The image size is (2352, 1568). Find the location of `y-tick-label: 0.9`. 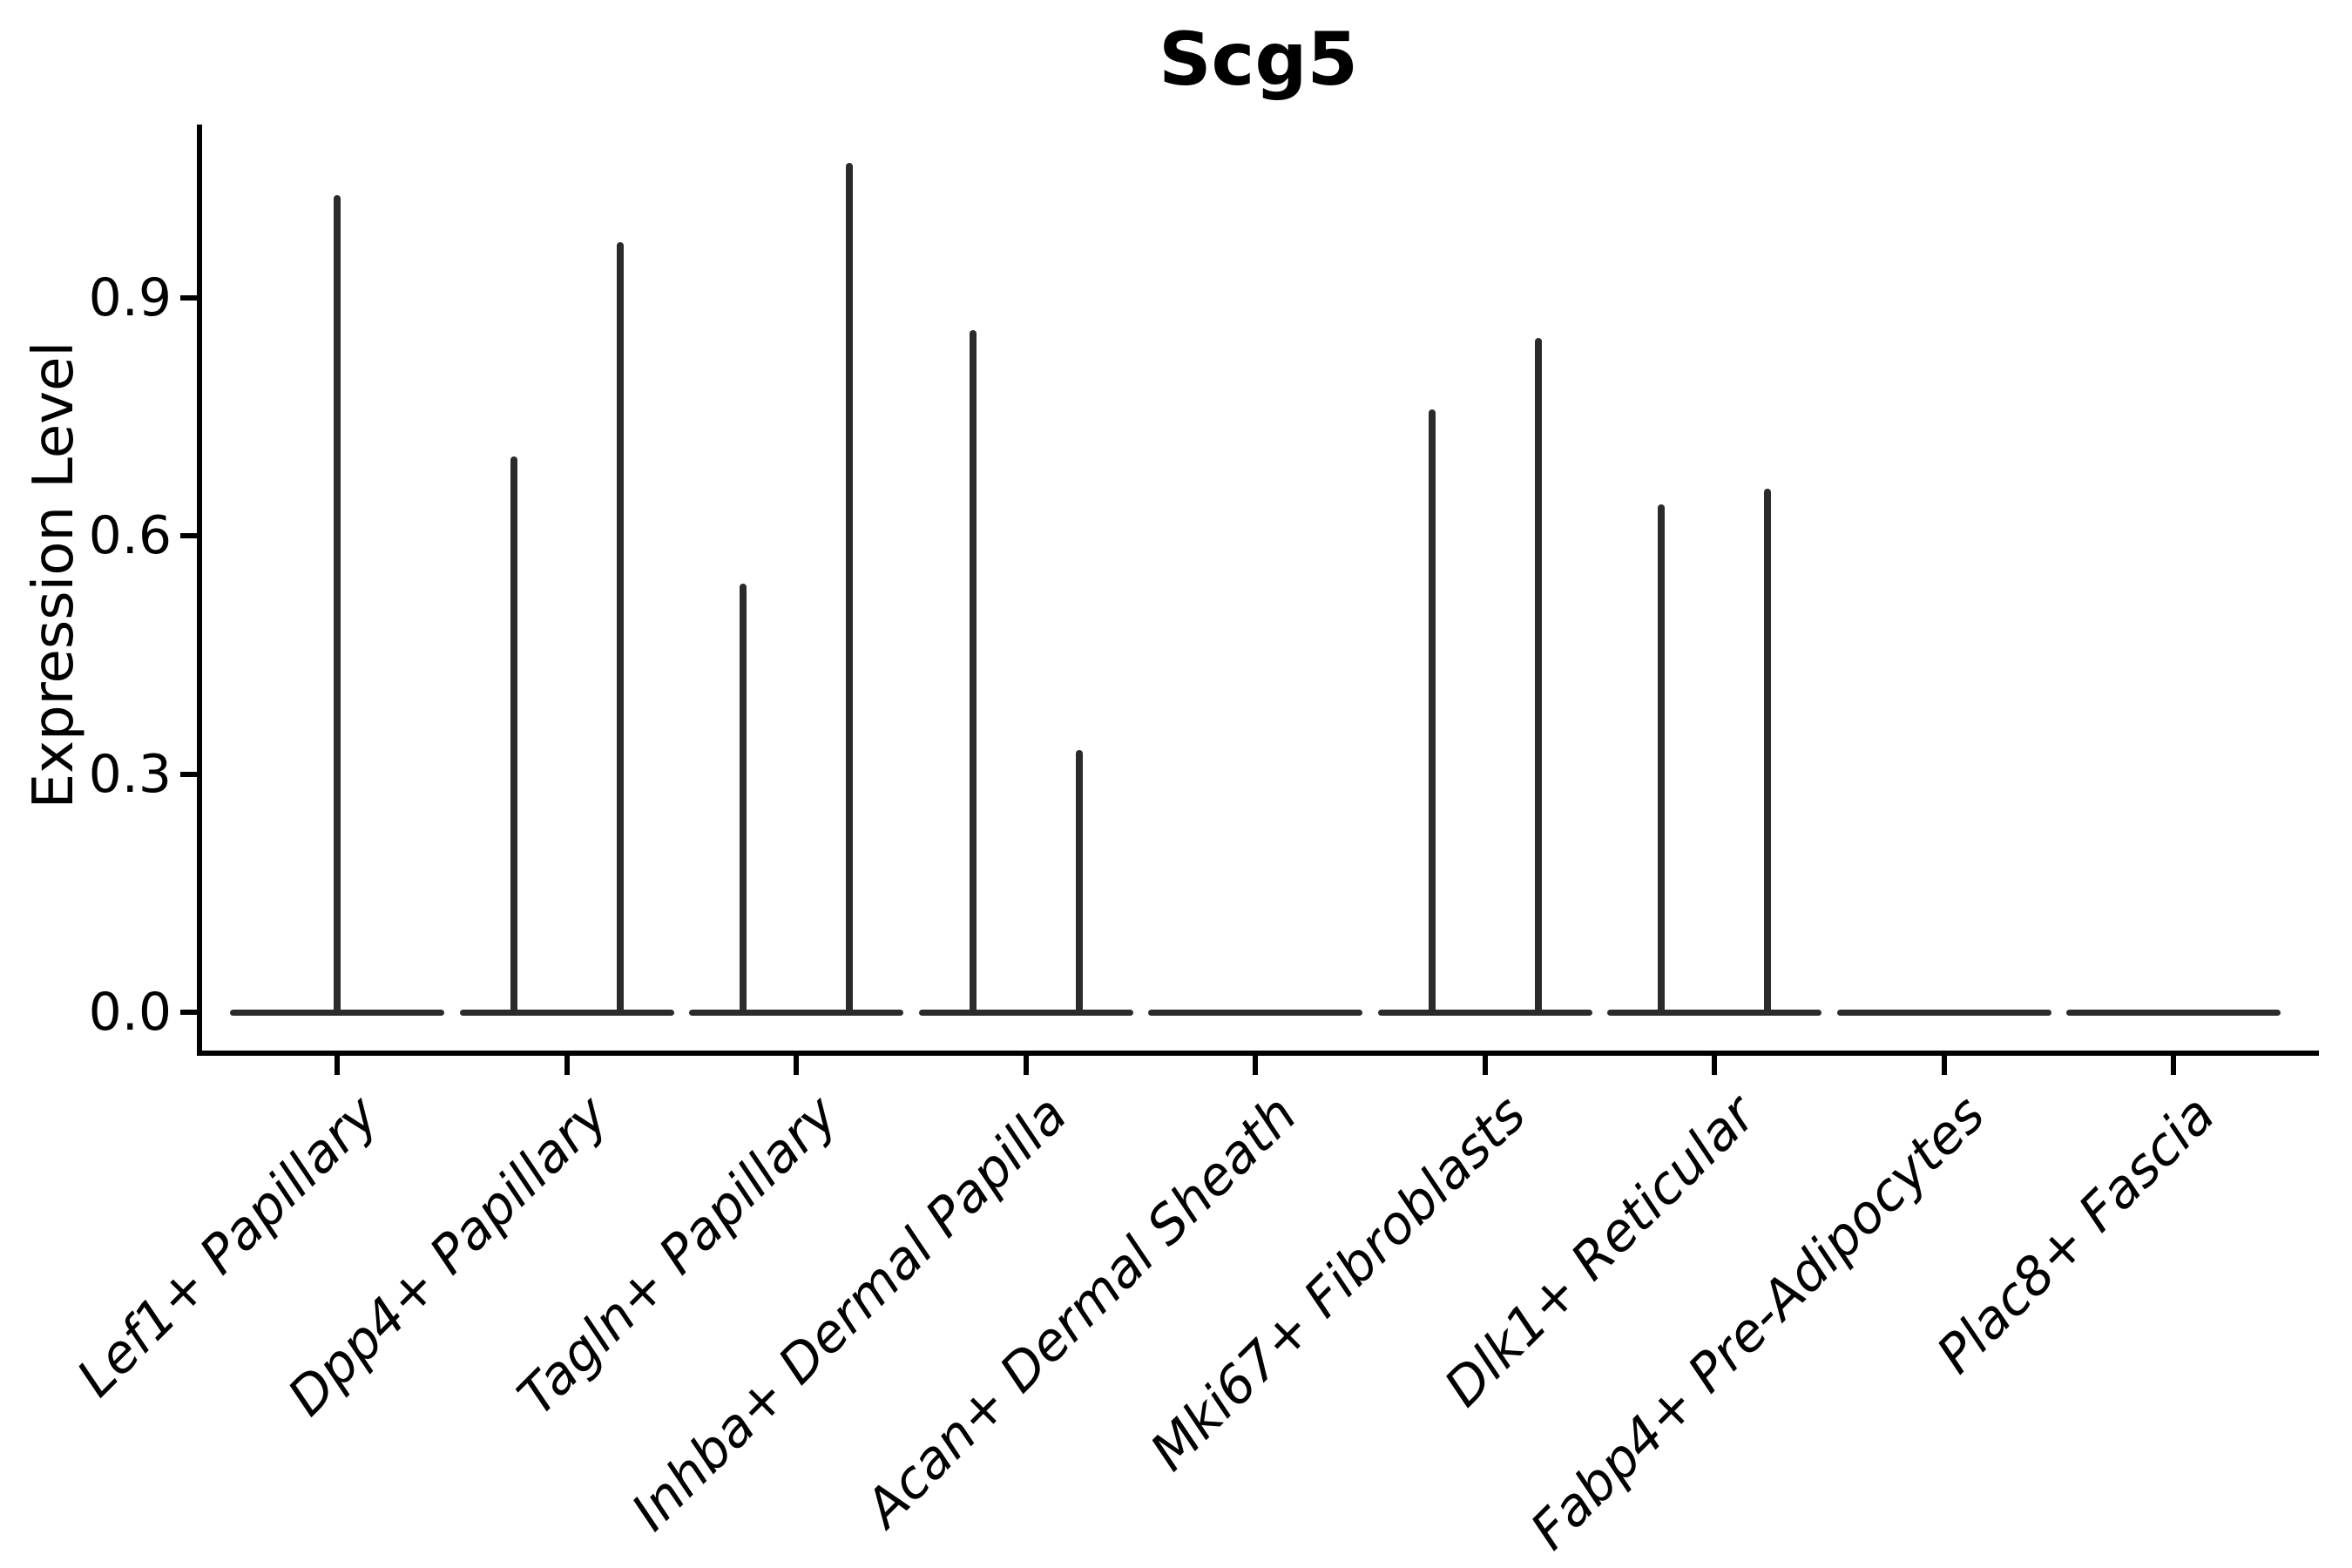

y-tick-label: 0.9 is located at coordinates (130, 298).